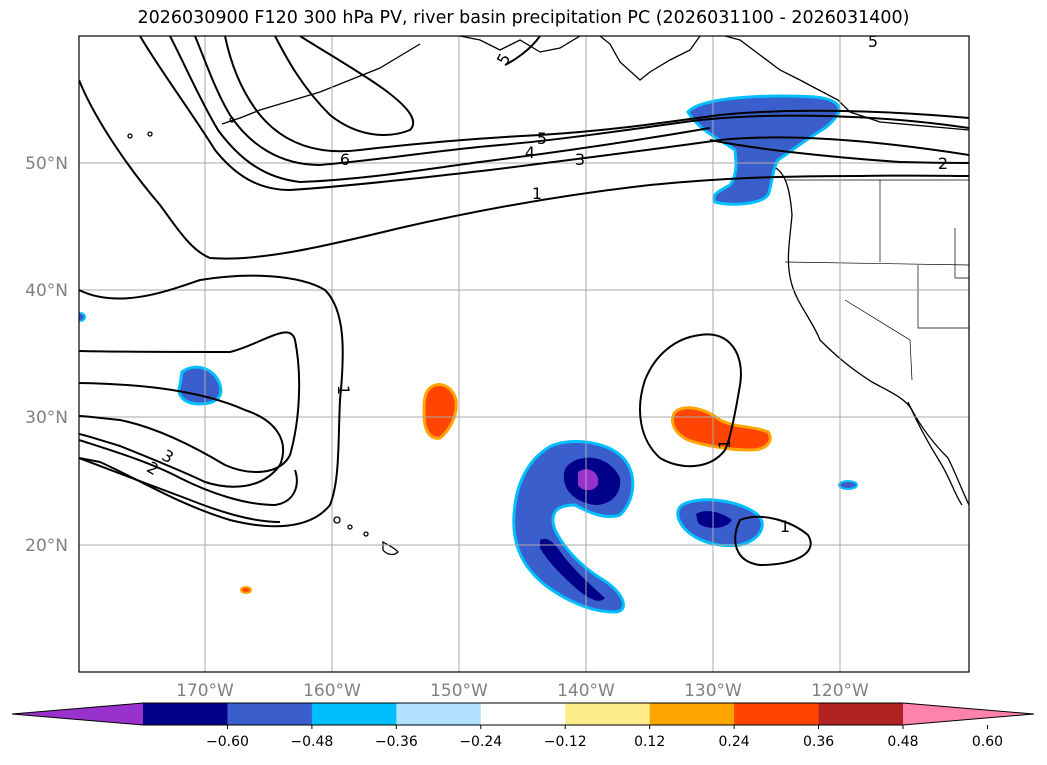  I want to click on lon-labels: 170°W 160°W 150°W 140°W 130°W 120°W, so click(522, 691).